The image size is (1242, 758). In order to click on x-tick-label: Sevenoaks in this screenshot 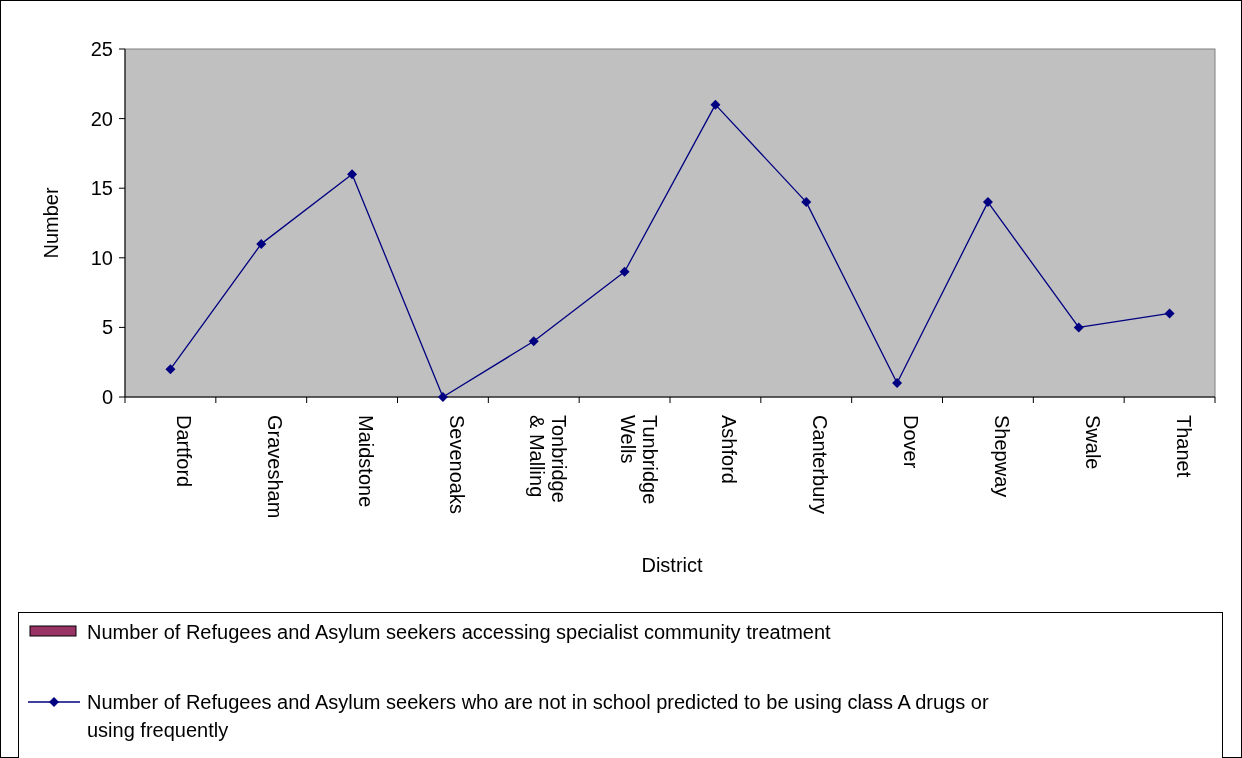, I will do `click(456, 464)`.